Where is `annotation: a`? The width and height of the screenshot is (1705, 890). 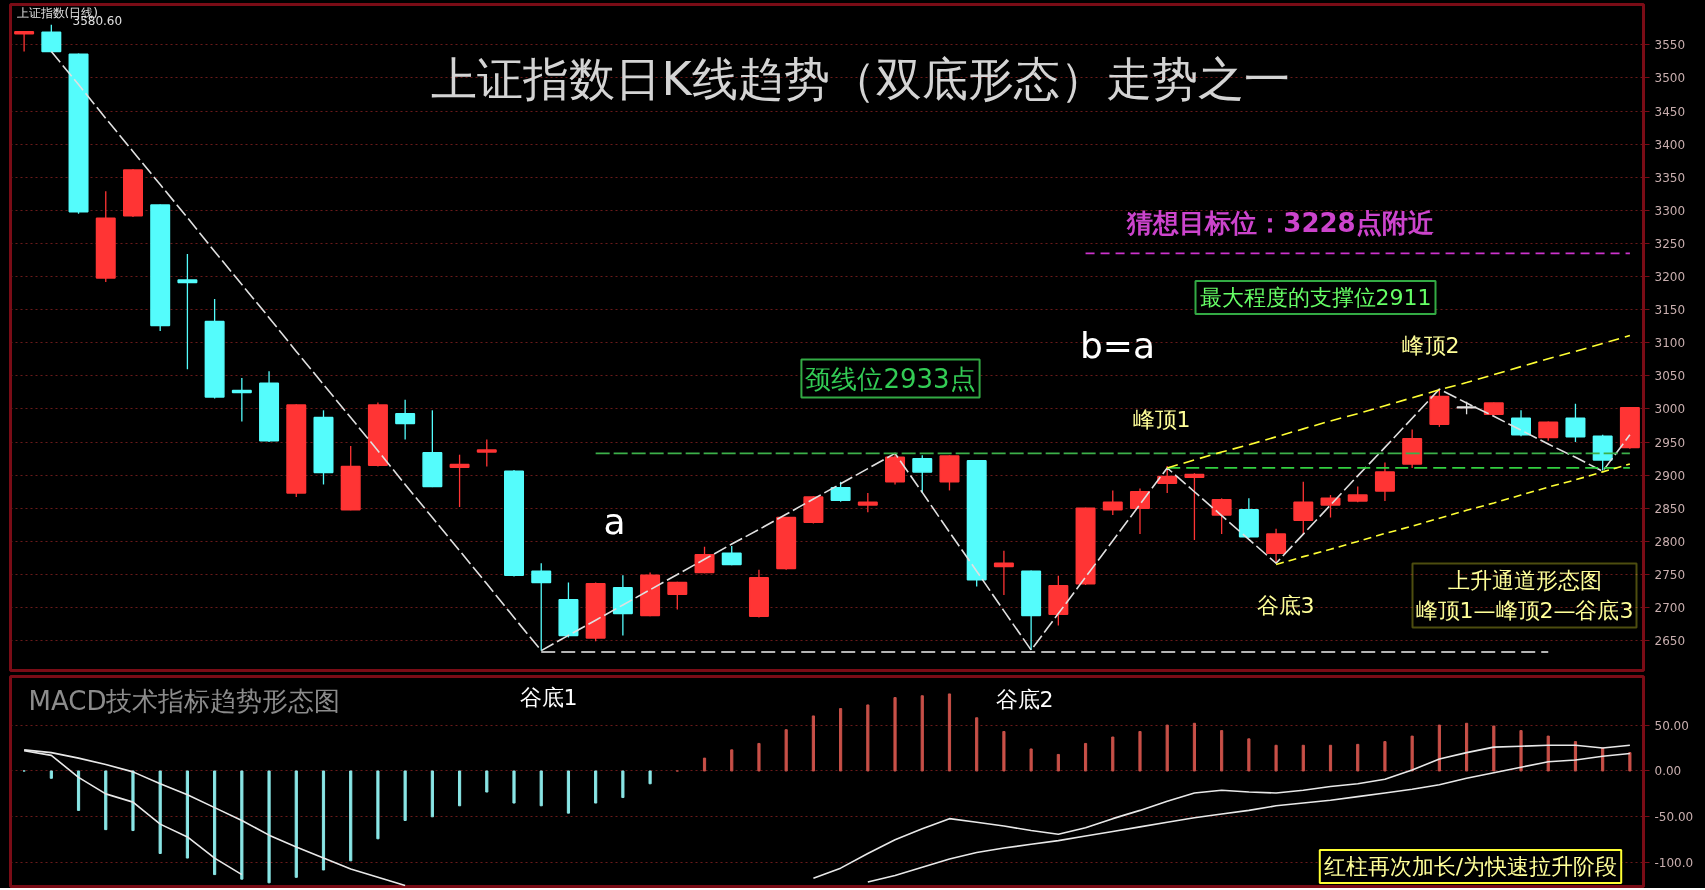 annotation: a is located at coordinates (614, 521).